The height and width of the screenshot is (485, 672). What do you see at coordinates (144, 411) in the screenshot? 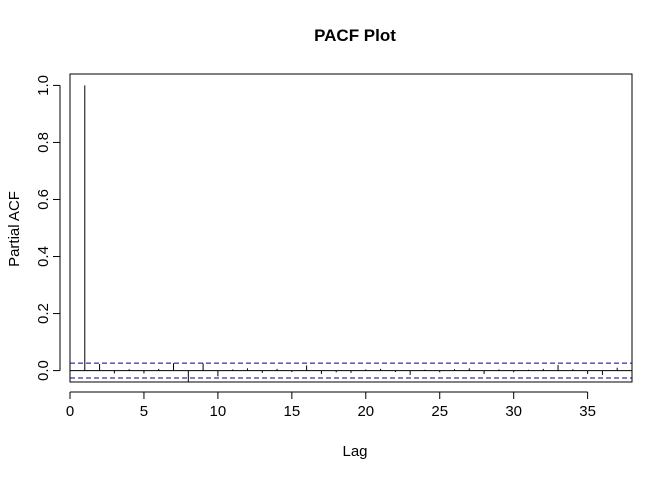
I see `x-tick-label: 5` at bounding box center [144, 411].